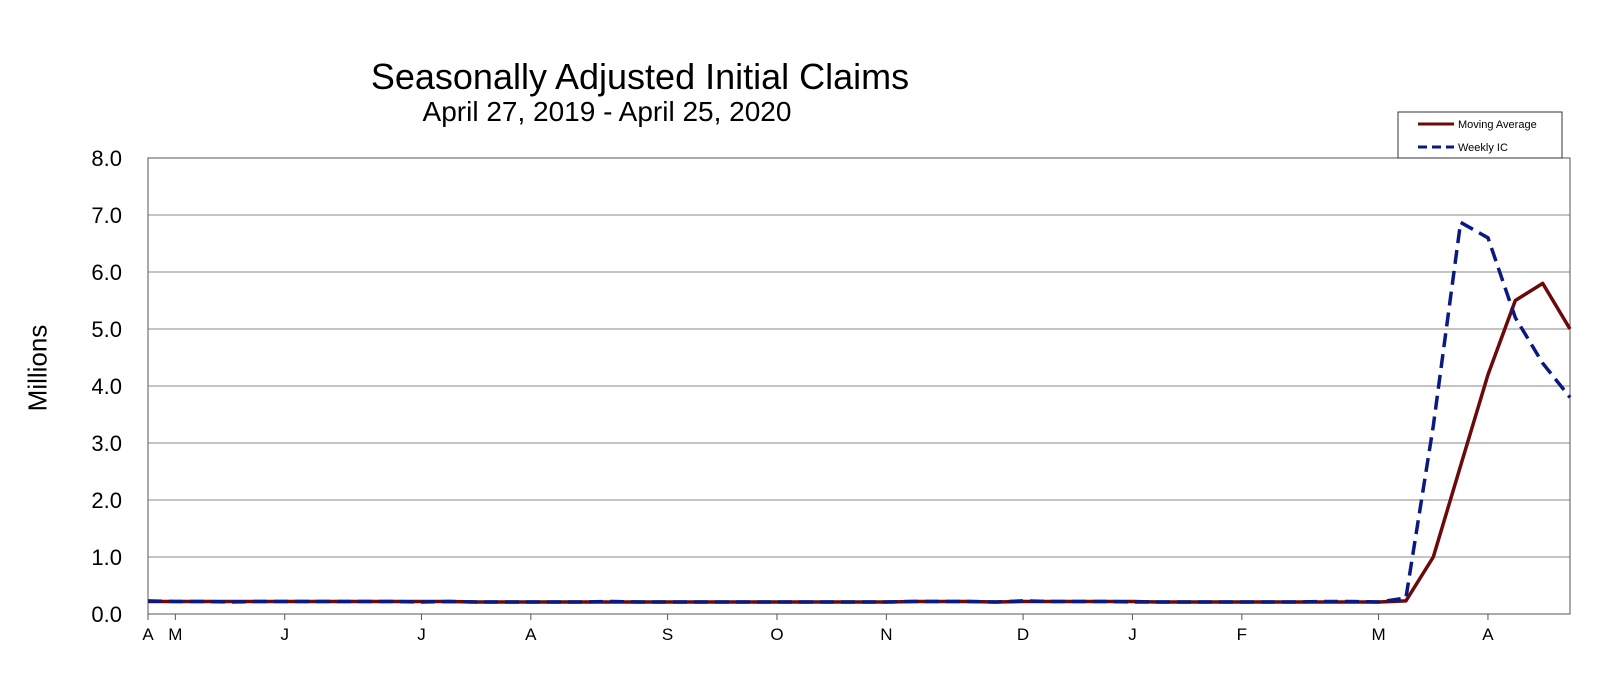 This screenshot has height=683, width=1600. Describe the element at coordinates (1242, 634) in the screenshot. I see `x-tick-label: F` at that location.